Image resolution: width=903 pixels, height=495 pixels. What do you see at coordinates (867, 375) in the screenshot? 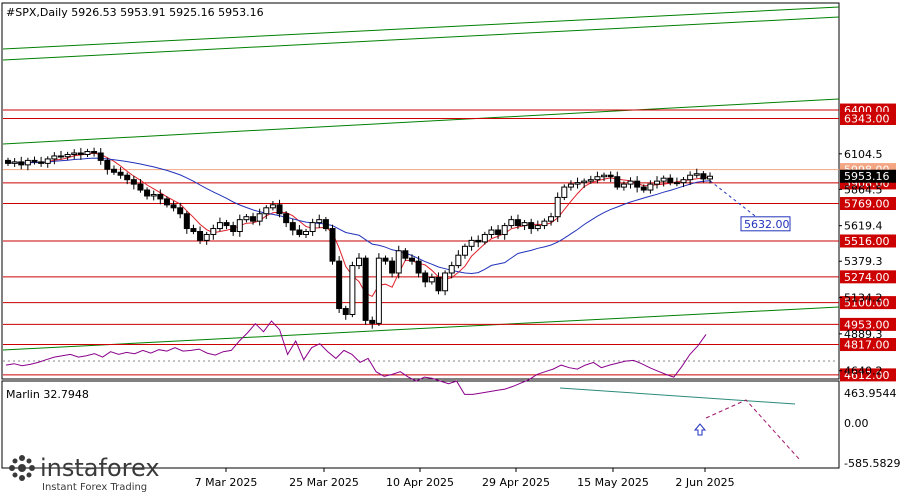
I see `level-price-label: 4612.00` at bounding box center [867, 375].